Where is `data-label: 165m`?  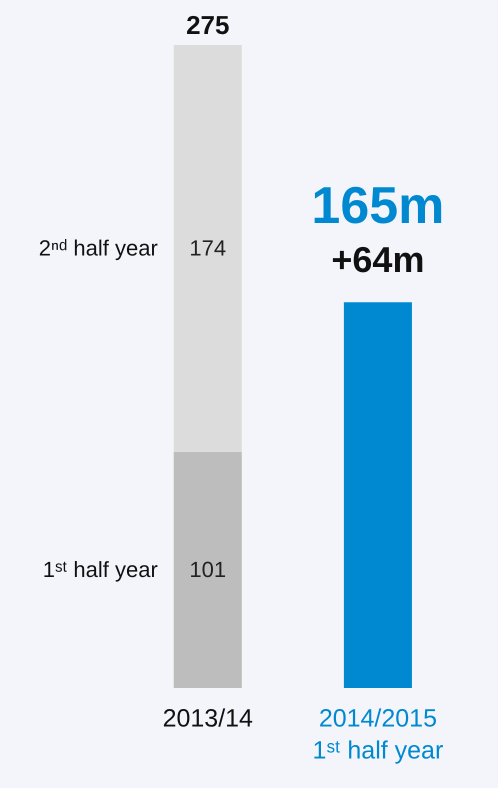
data-label: 165m is located at coordinates (377, 206).